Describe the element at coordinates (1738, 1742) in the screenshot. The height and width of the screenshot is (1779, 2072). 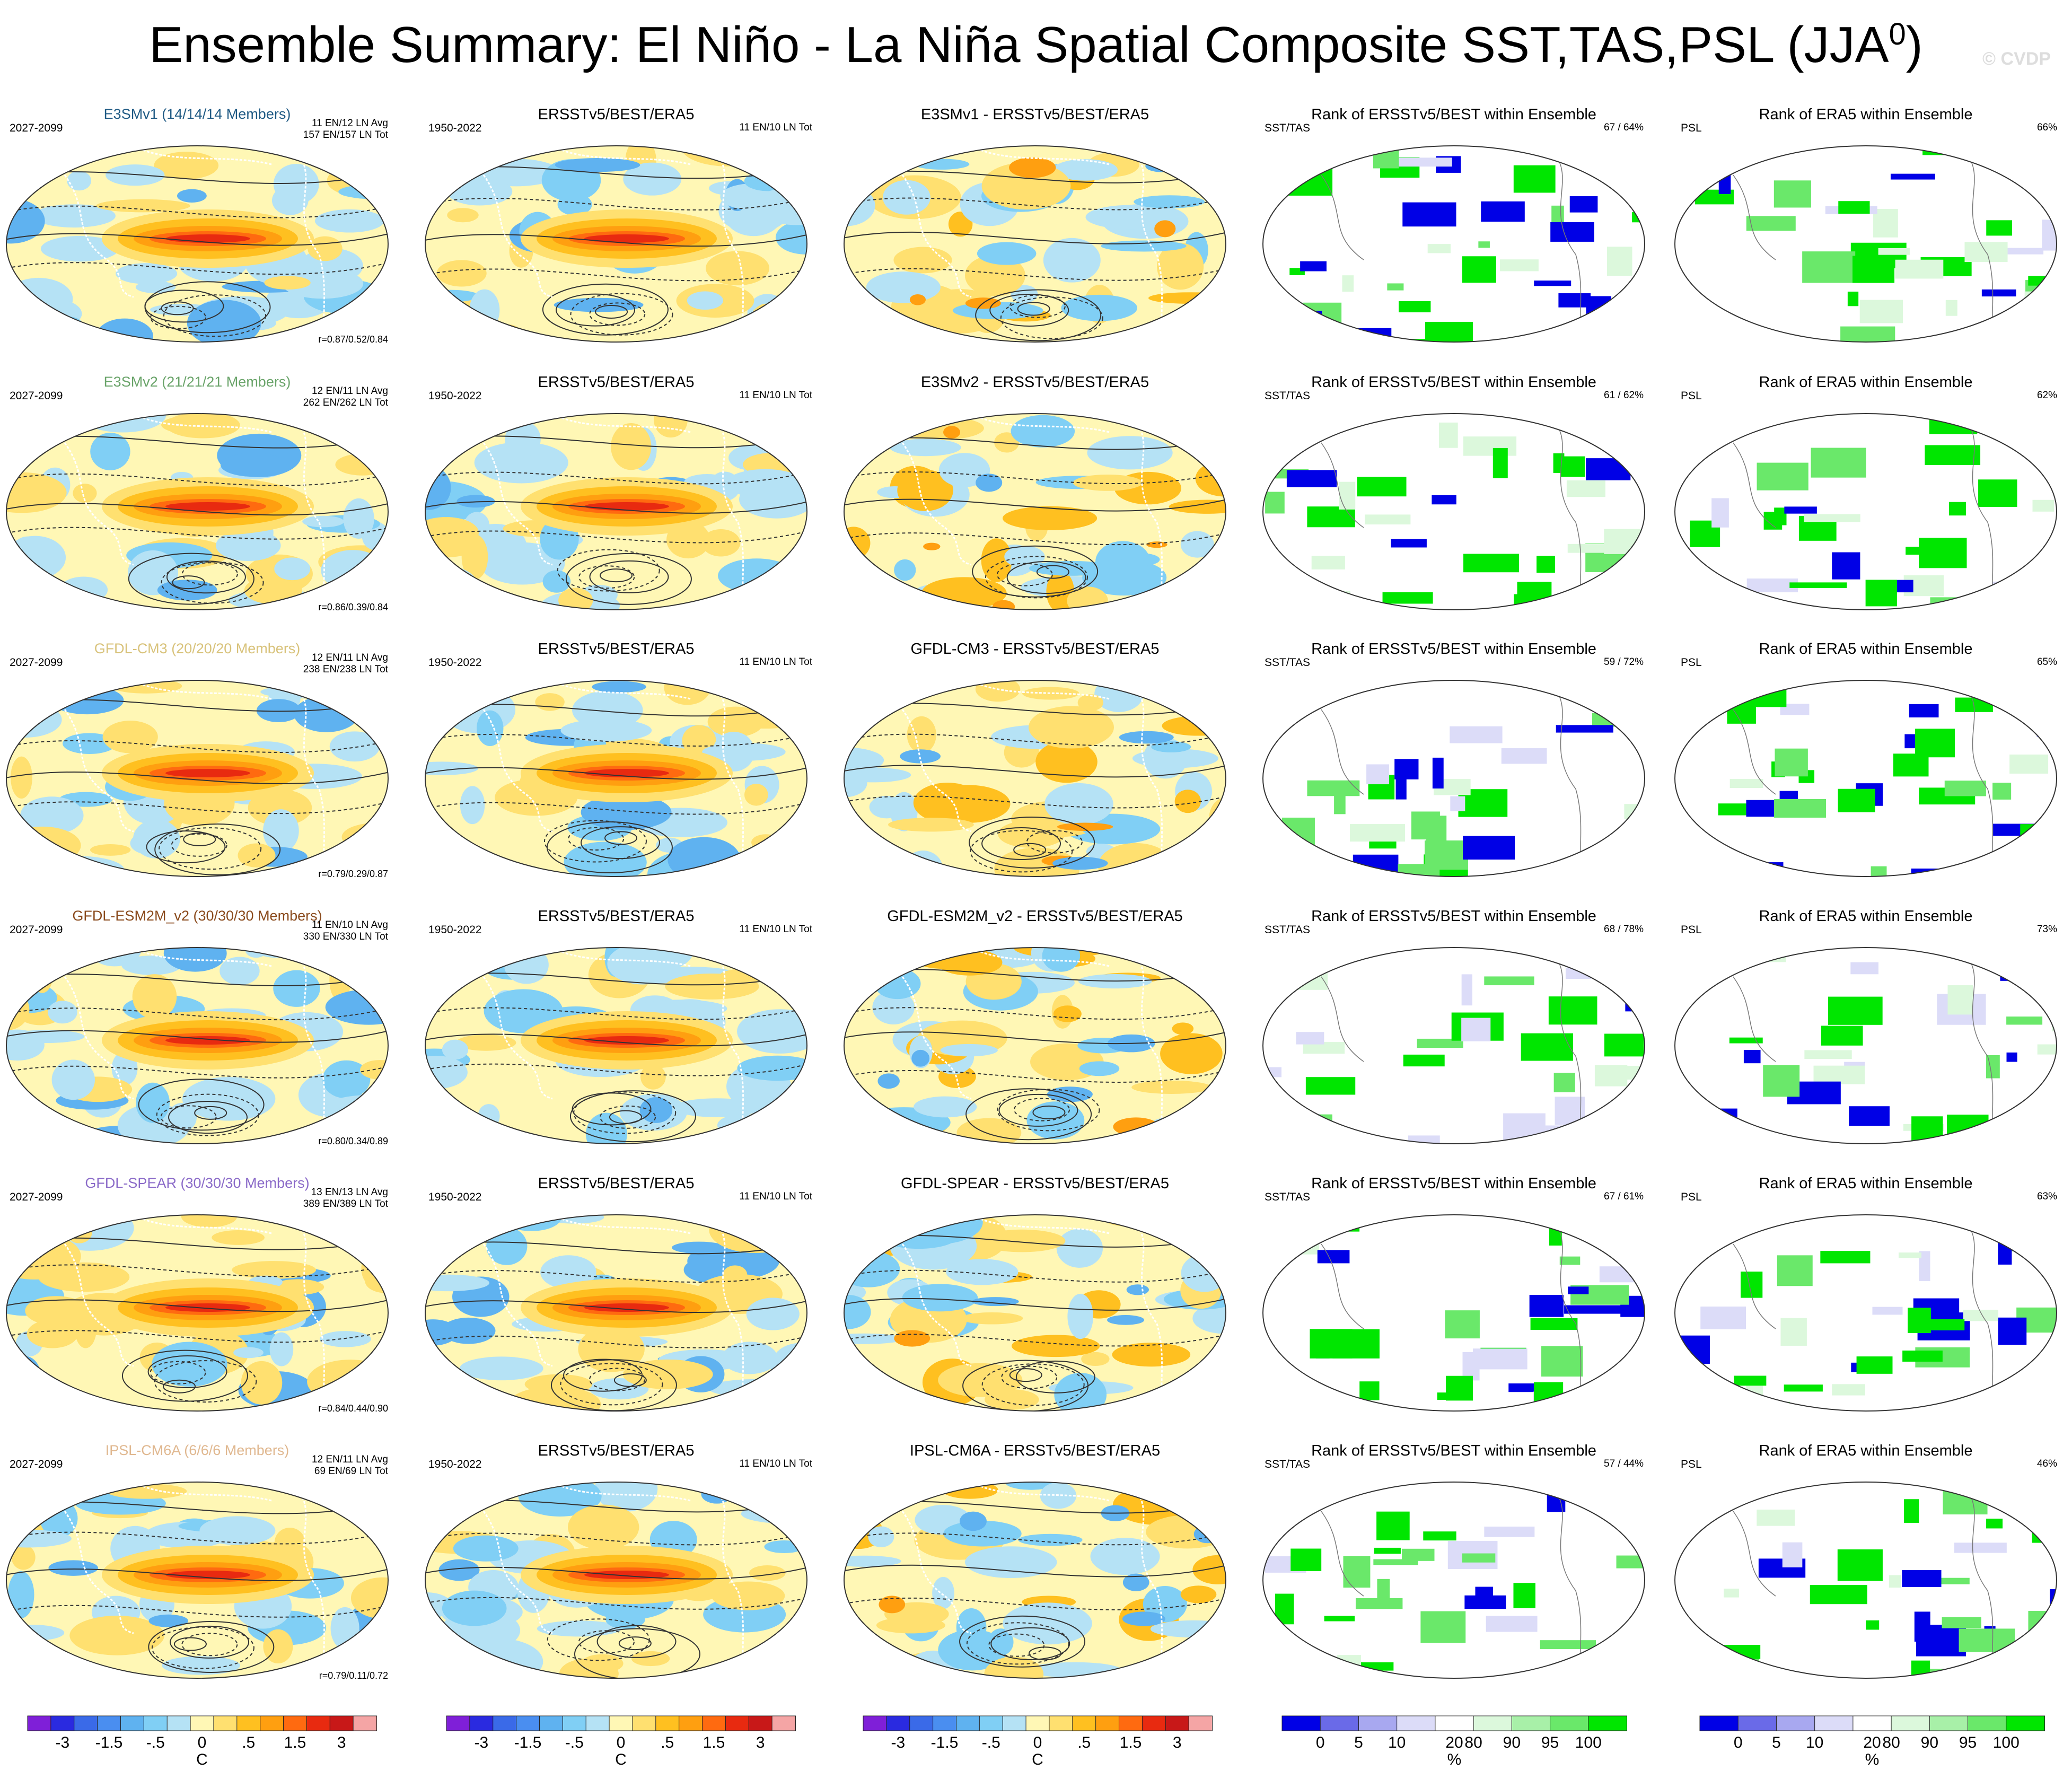
I see `rank-tick-label: 0` at that location.